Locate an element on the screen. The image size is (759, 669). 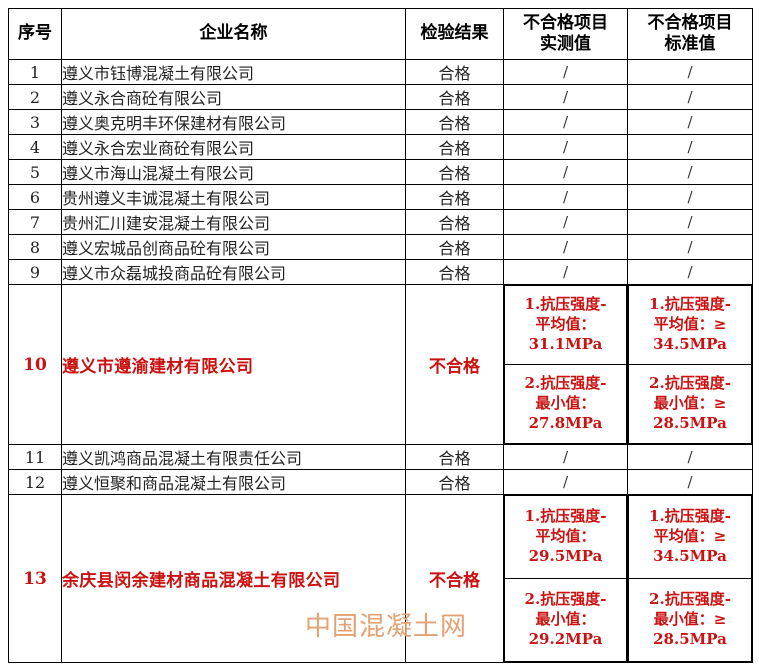
column-header-line: 实测值 is located at coordinates (565, 44).